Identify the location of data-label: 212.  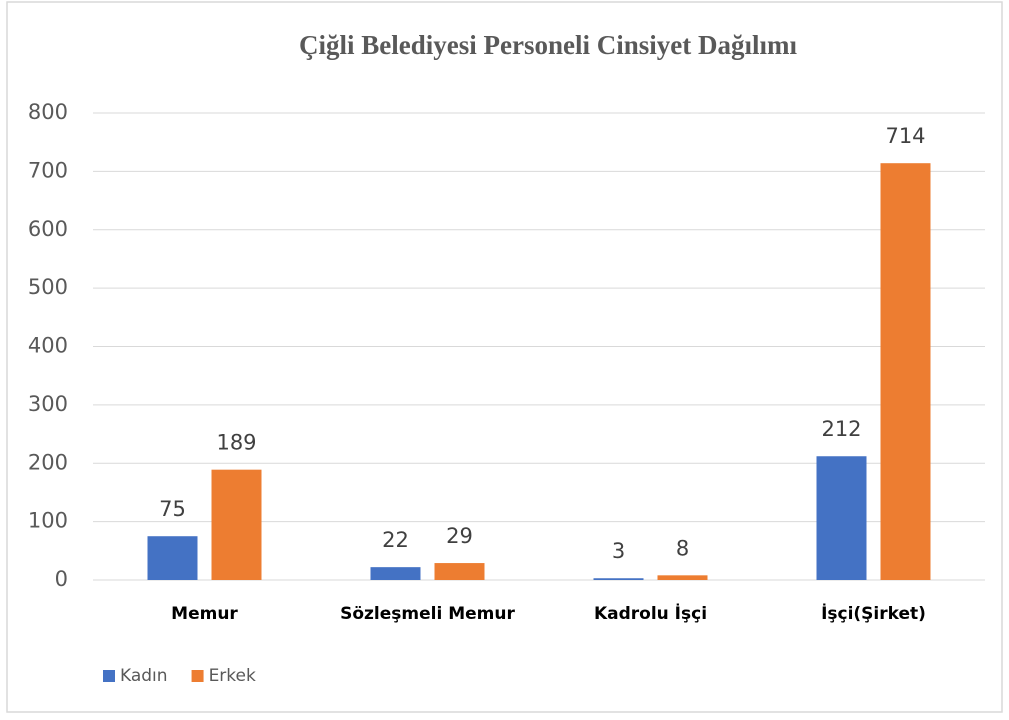
(841, 429).